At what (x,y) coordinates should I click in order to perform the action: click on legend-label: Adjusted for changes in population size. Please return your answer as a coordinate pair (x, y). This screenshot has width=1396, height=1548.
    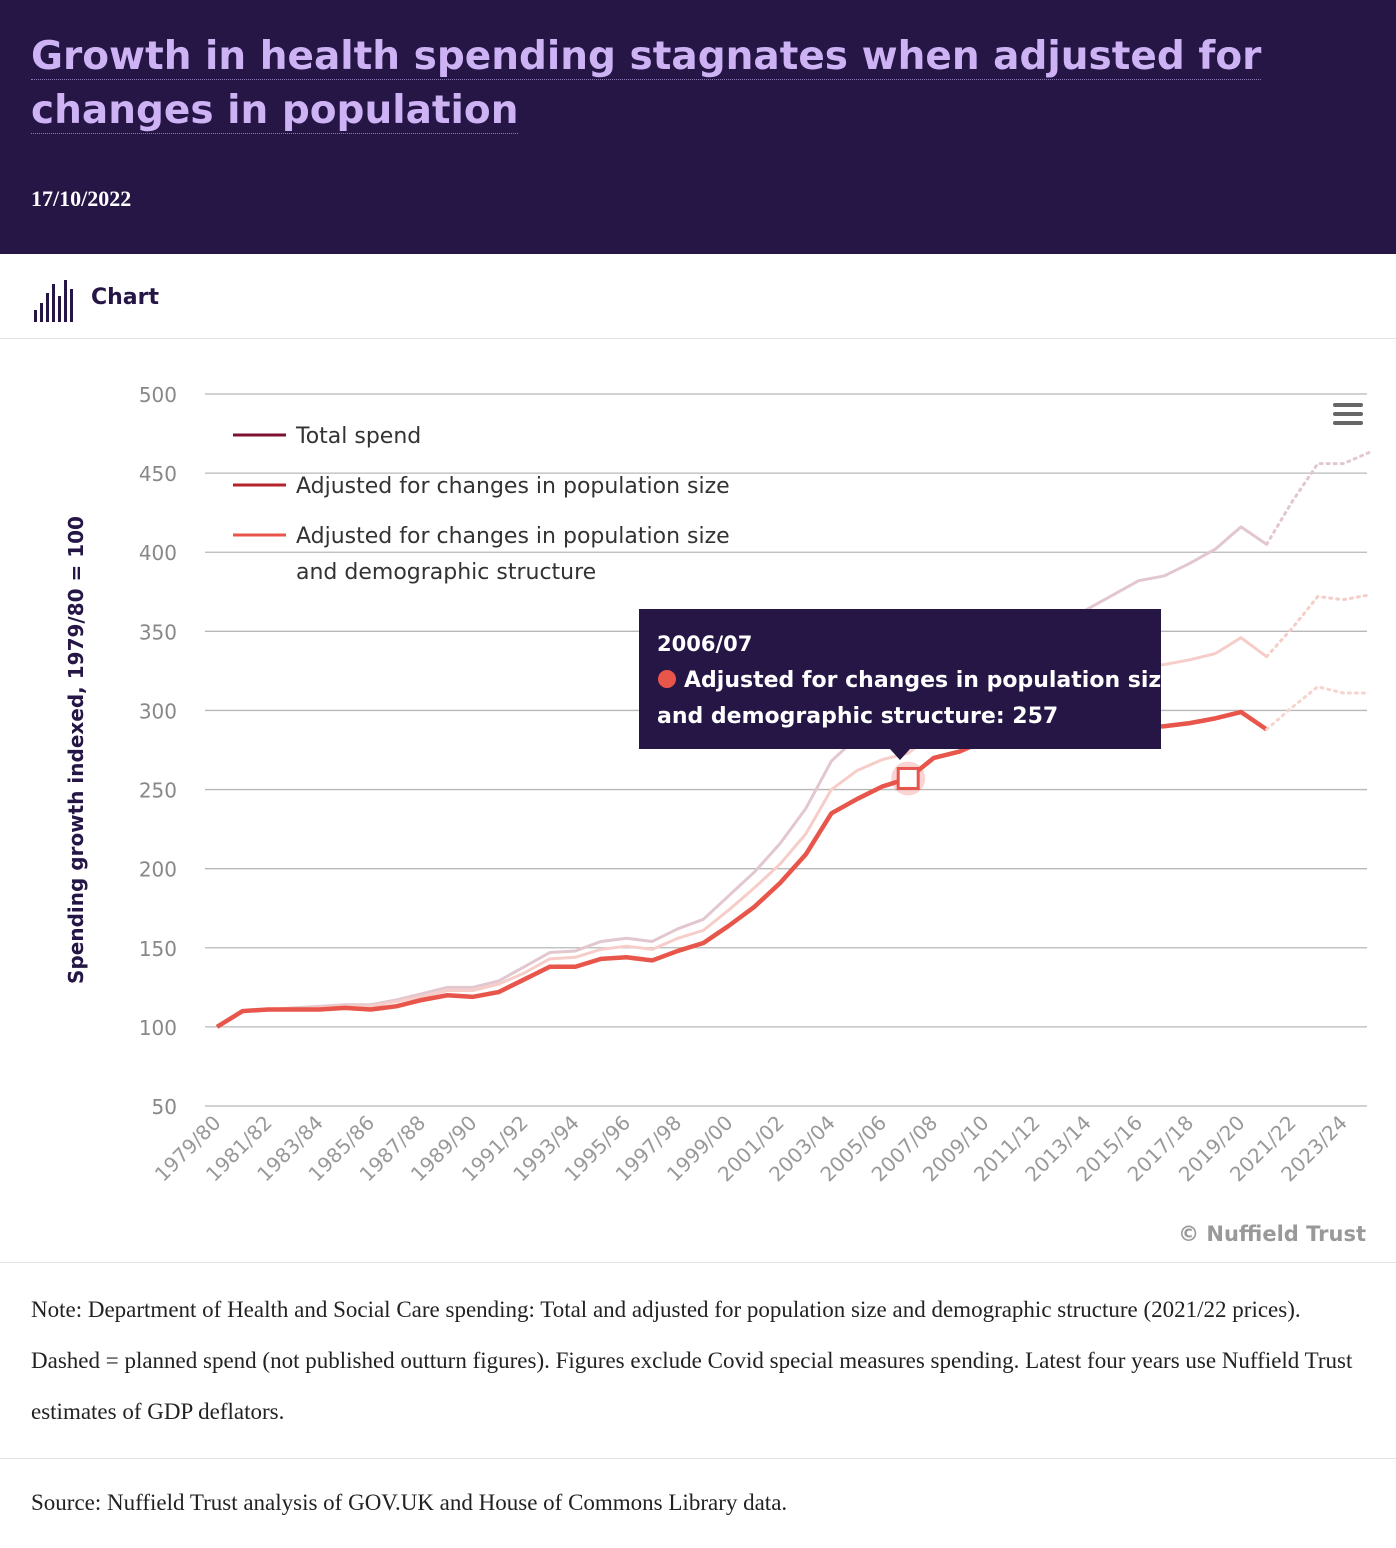
    Looking at the image, I should click on (513, 486).